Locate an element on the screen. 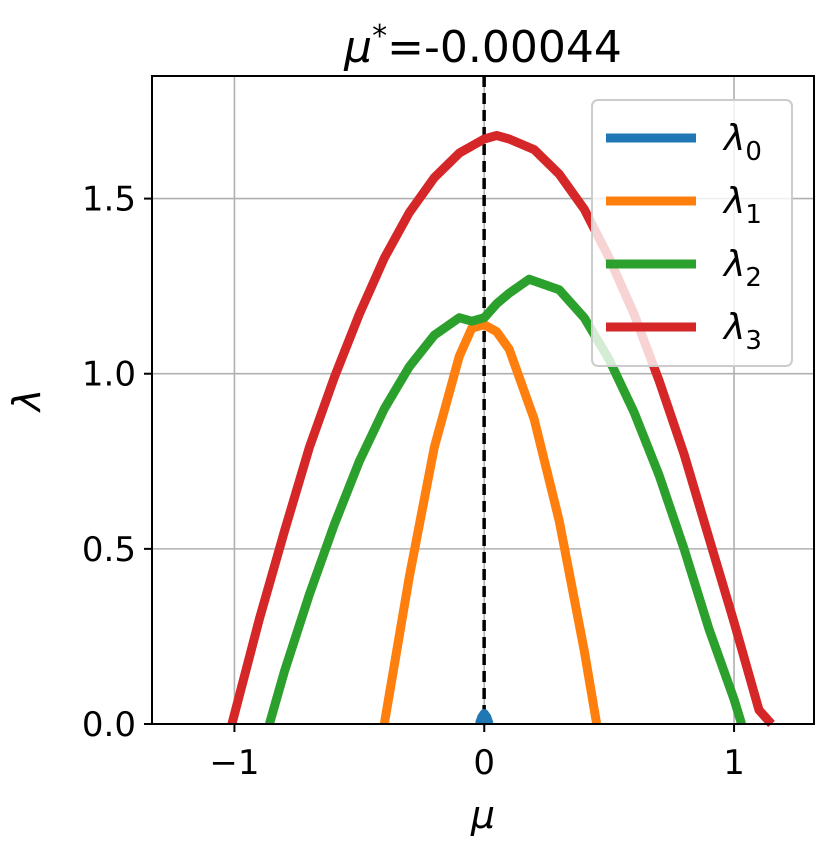 The height and width of the screenshot is (850, 832). x-tick-label: 1 is located at coordinates (734, 763).